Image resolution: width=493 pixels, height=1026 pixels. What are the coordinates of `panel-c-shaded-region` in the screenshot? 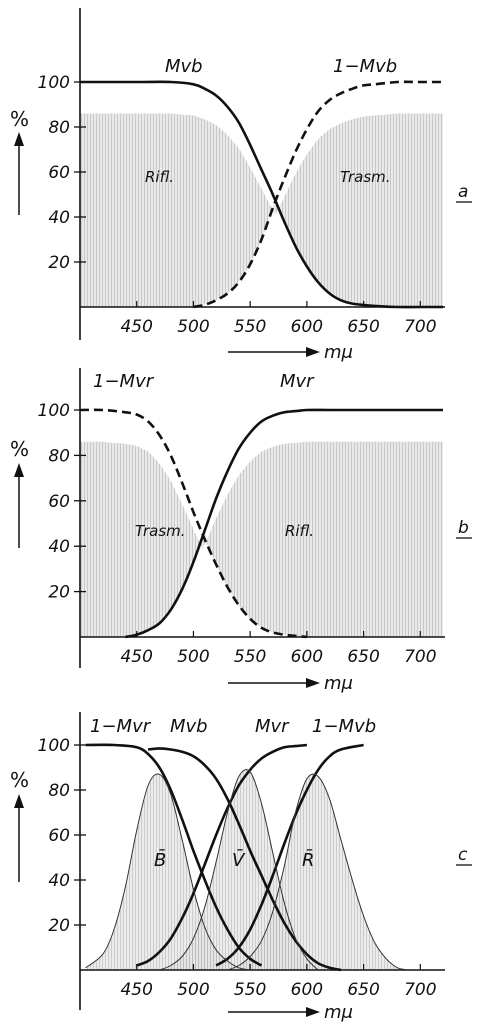 It's located at (247, 869).